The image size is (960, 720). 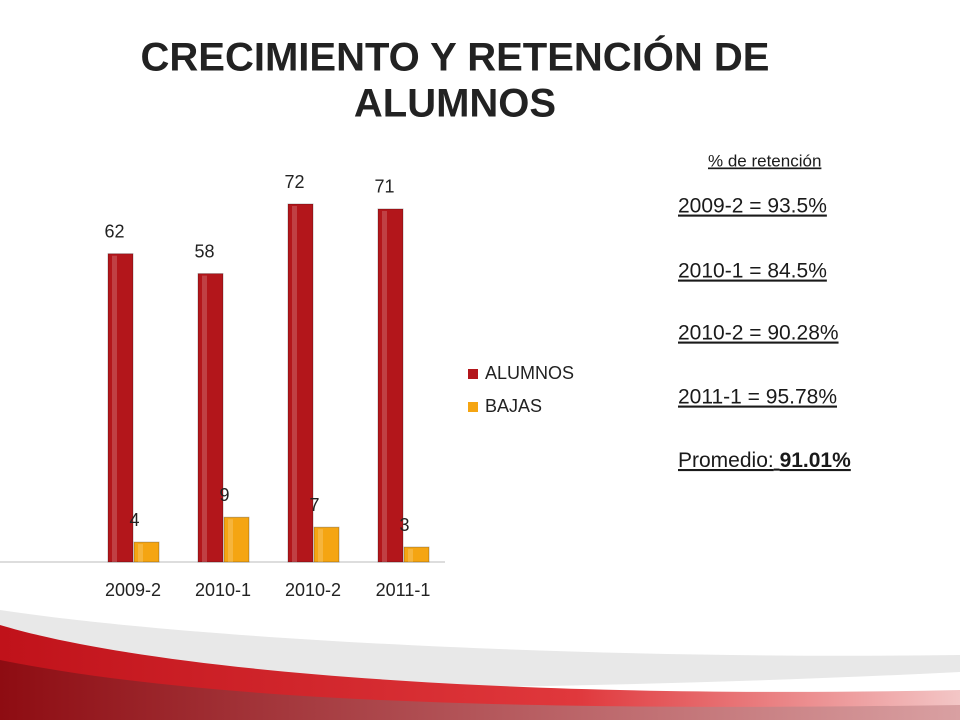 I want to click on retention-line: 2010-2 = 90.28%, so click(x=758, y=333).